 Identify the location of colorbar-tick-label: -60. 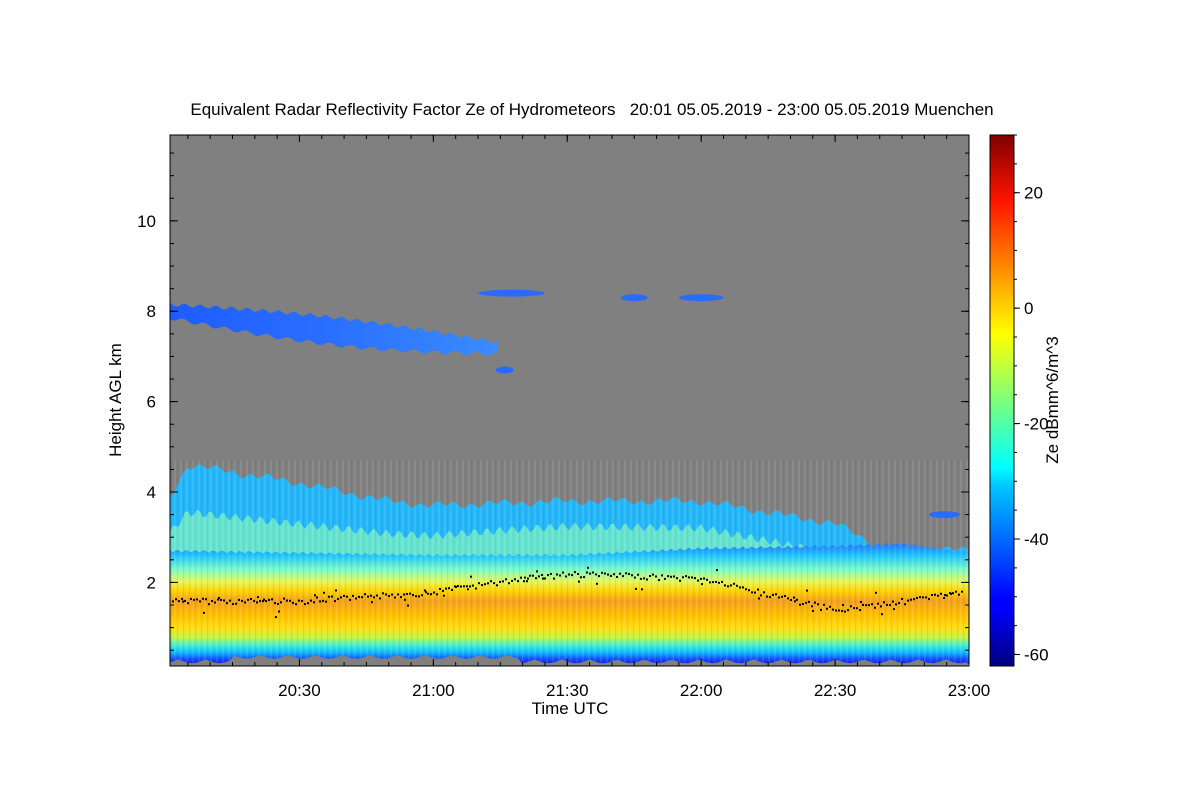
(1036, 654).